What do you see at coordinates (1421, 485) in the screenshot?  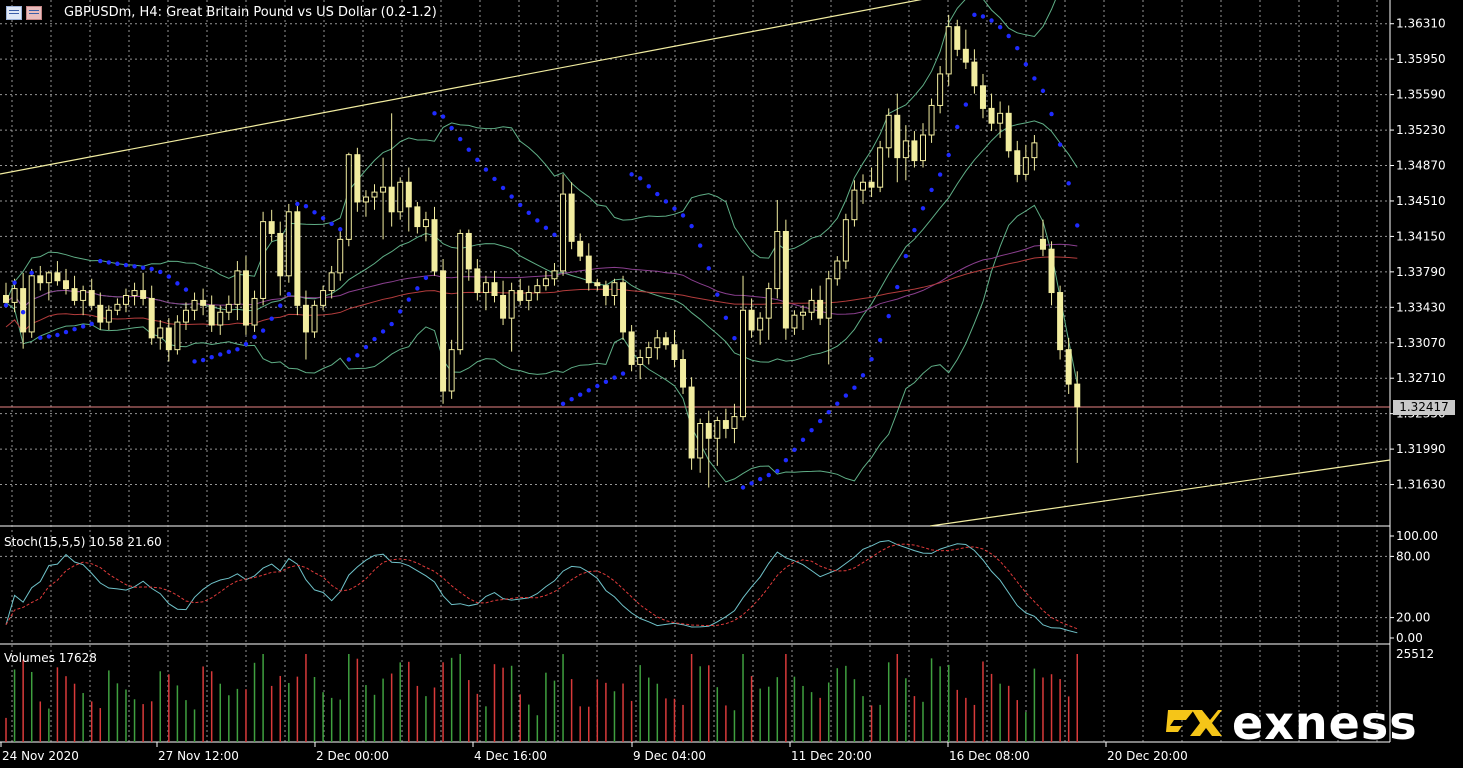 I see `price-tick-label: 1.31630` at bounding box center [1421, 485].